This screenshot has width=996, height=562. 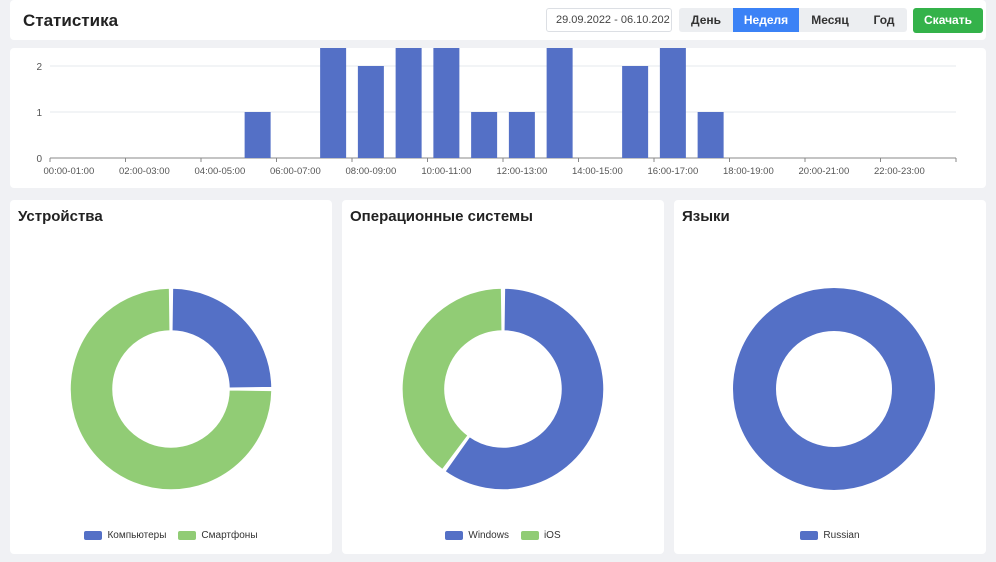 I want to click on period-month-button: Месяц, so click(x=830, y=20).